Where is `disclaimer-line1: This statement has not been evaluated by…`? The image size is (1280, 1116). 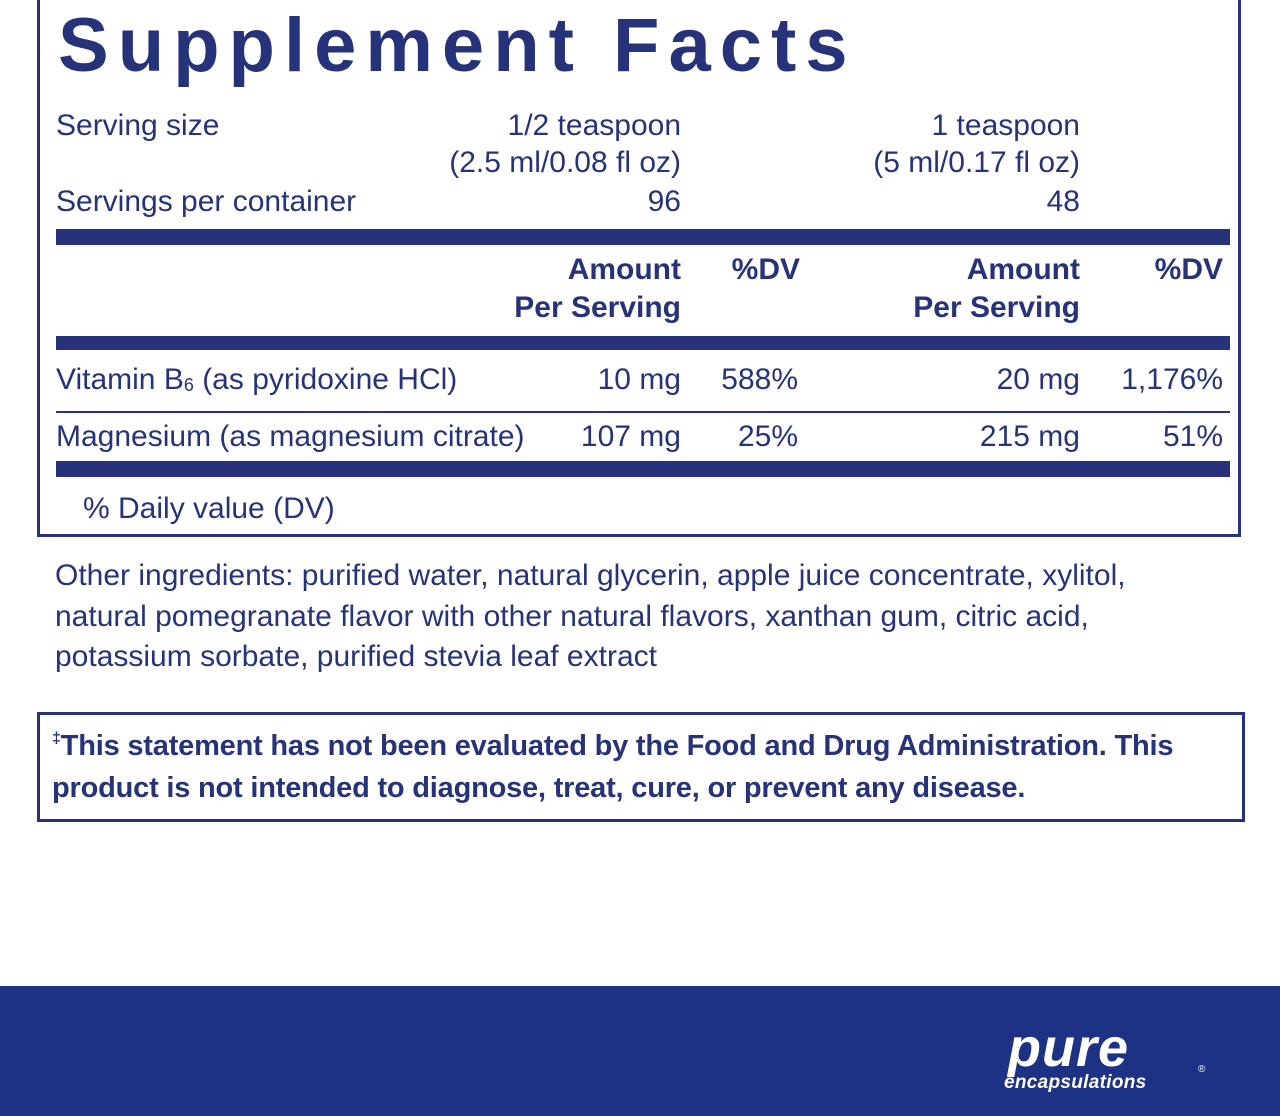
disclaimer-line1: This statement has not been evaluated by… is located at coordinates (617, 746).